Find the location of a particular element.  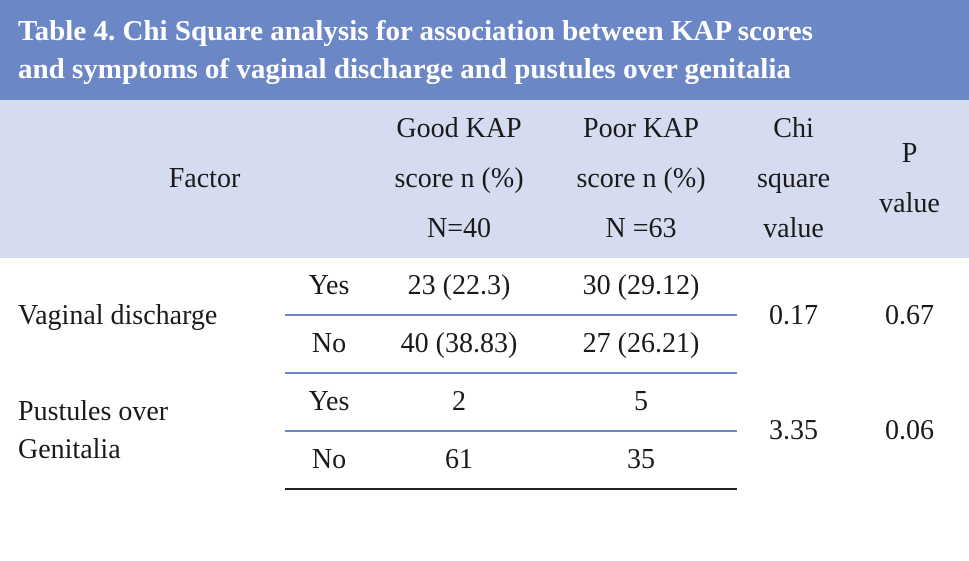

header-good-line-3: N=40 is located at coordinates (458, 228).